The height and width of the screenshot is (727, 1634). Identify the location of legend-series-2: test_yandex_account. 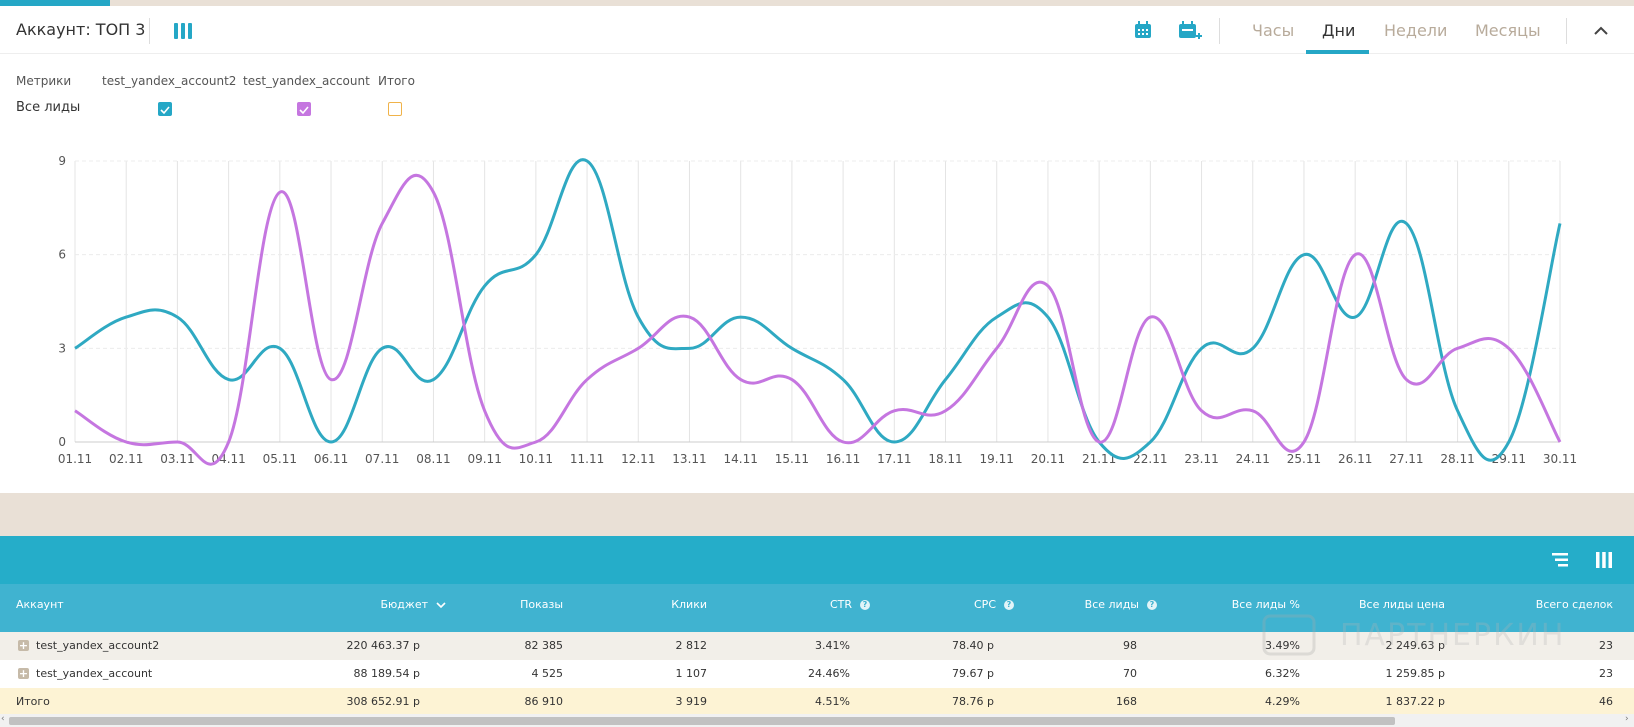
(306, 81).